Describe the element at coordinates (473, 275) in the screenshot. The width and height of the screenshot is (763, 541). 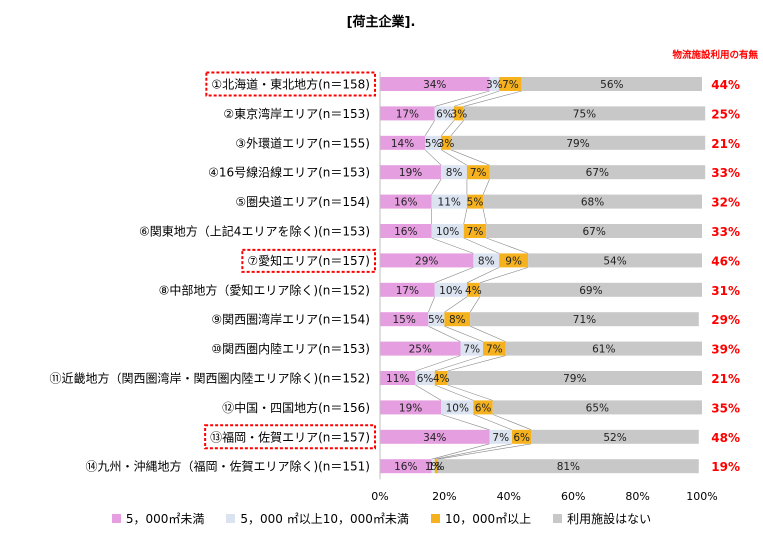
I see `segment-connector-lines` at that location.